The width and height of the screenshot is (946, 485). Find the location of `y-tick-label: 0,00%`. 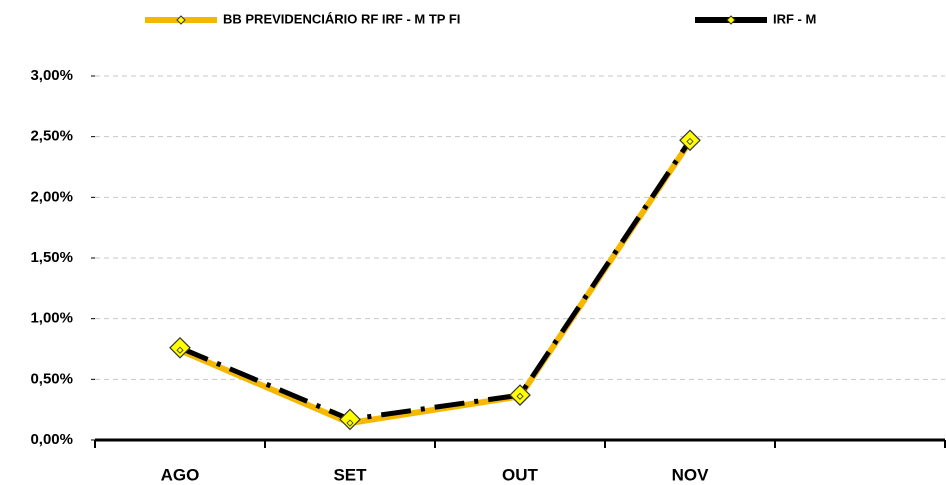

y-tick-label: 0,00% is located at coordinates (51, 439).